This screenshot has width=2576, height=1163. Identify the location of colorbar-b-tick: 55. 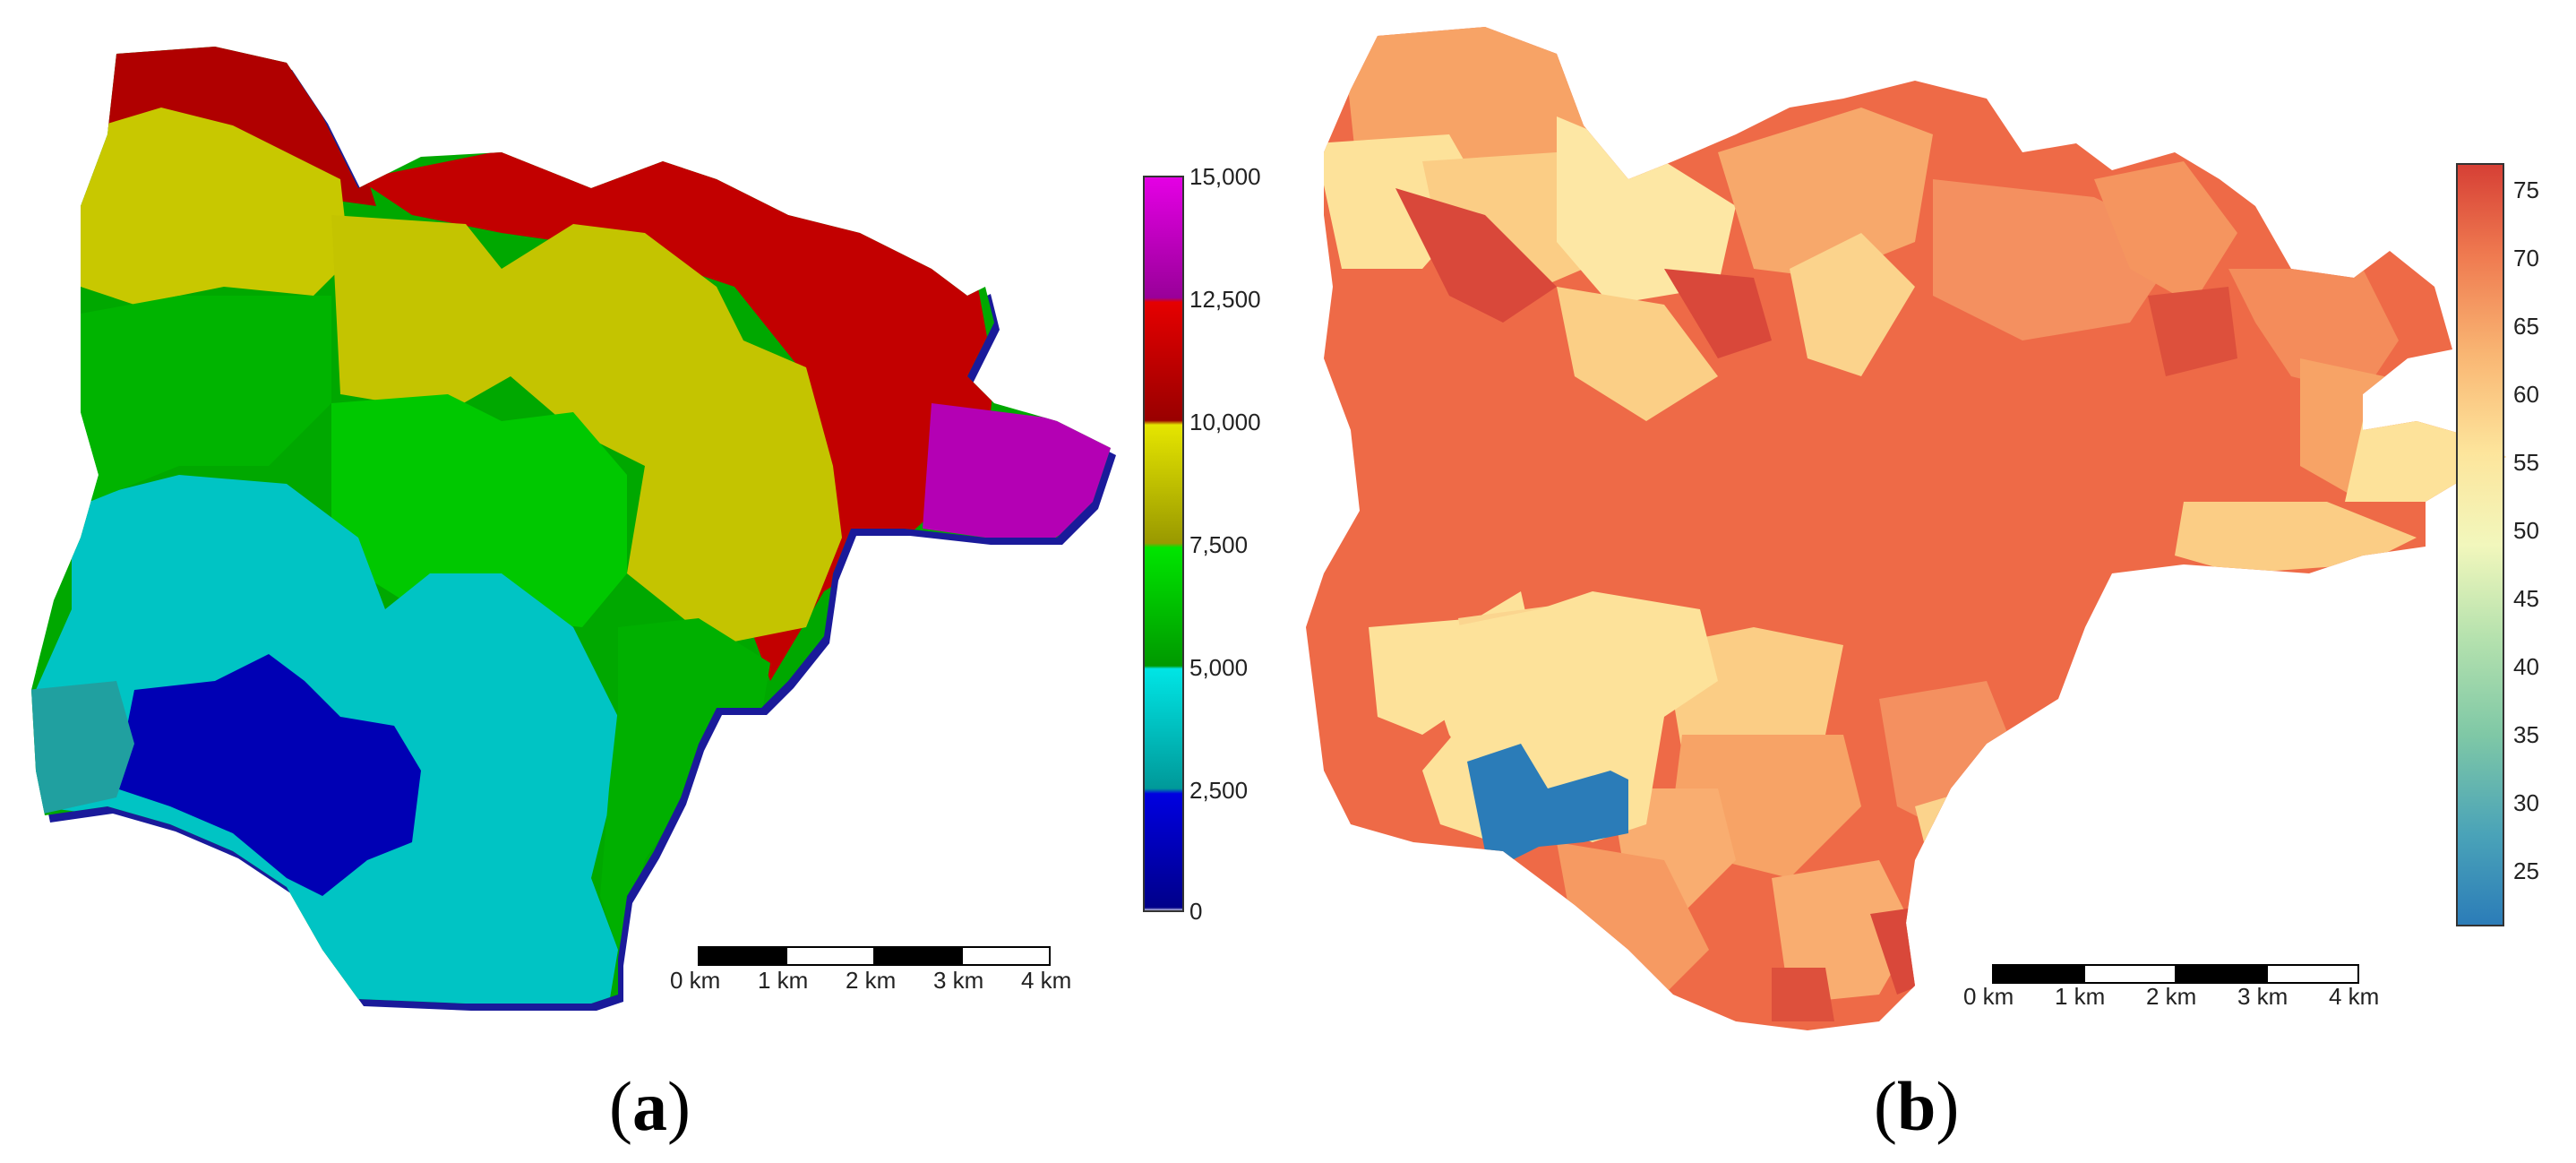
(2526, 462).